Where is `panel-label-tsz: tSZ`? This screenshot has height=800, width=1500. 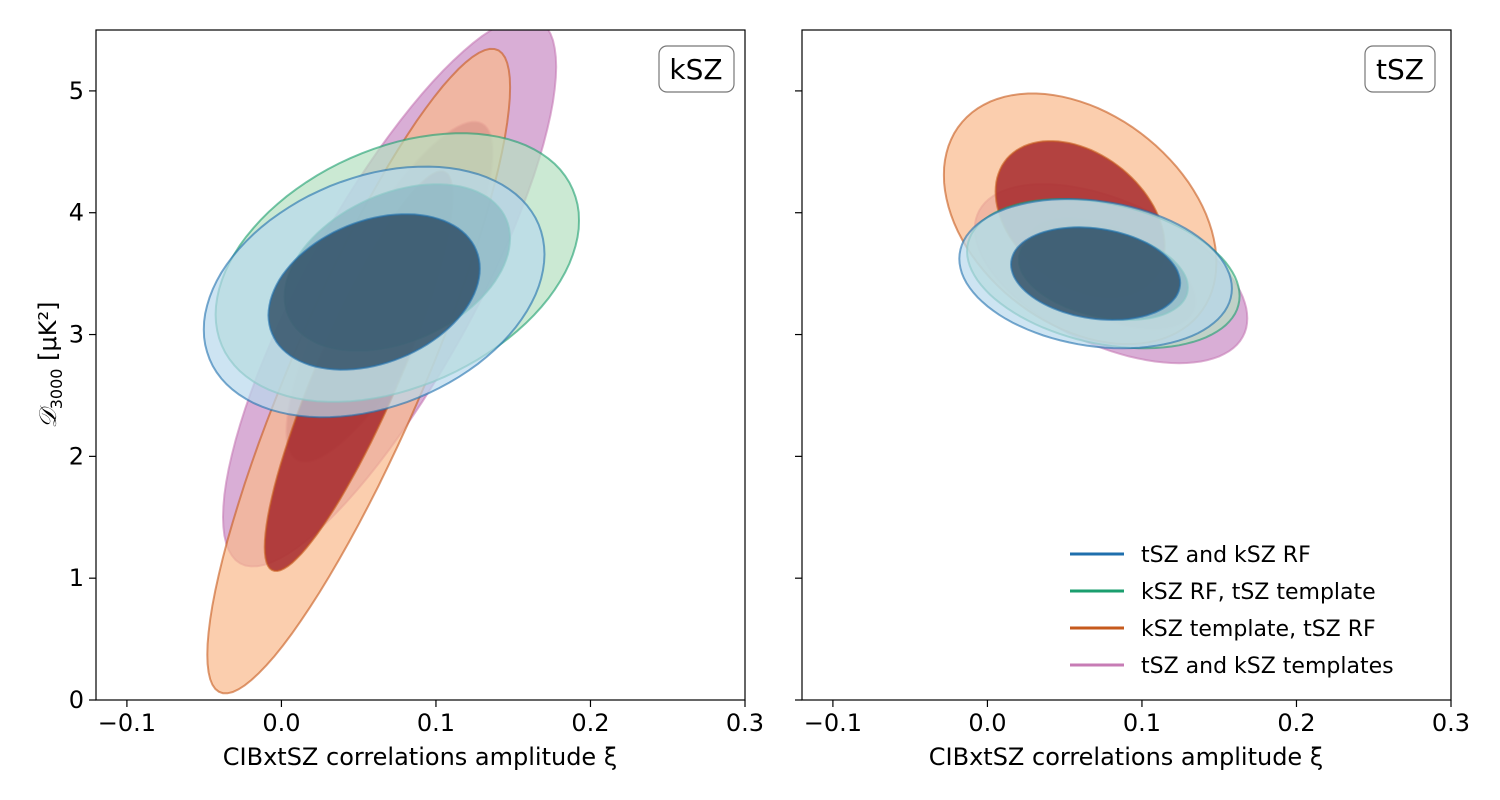 panel-label-tsz: tSZ is located at coordinates (1400, 69).